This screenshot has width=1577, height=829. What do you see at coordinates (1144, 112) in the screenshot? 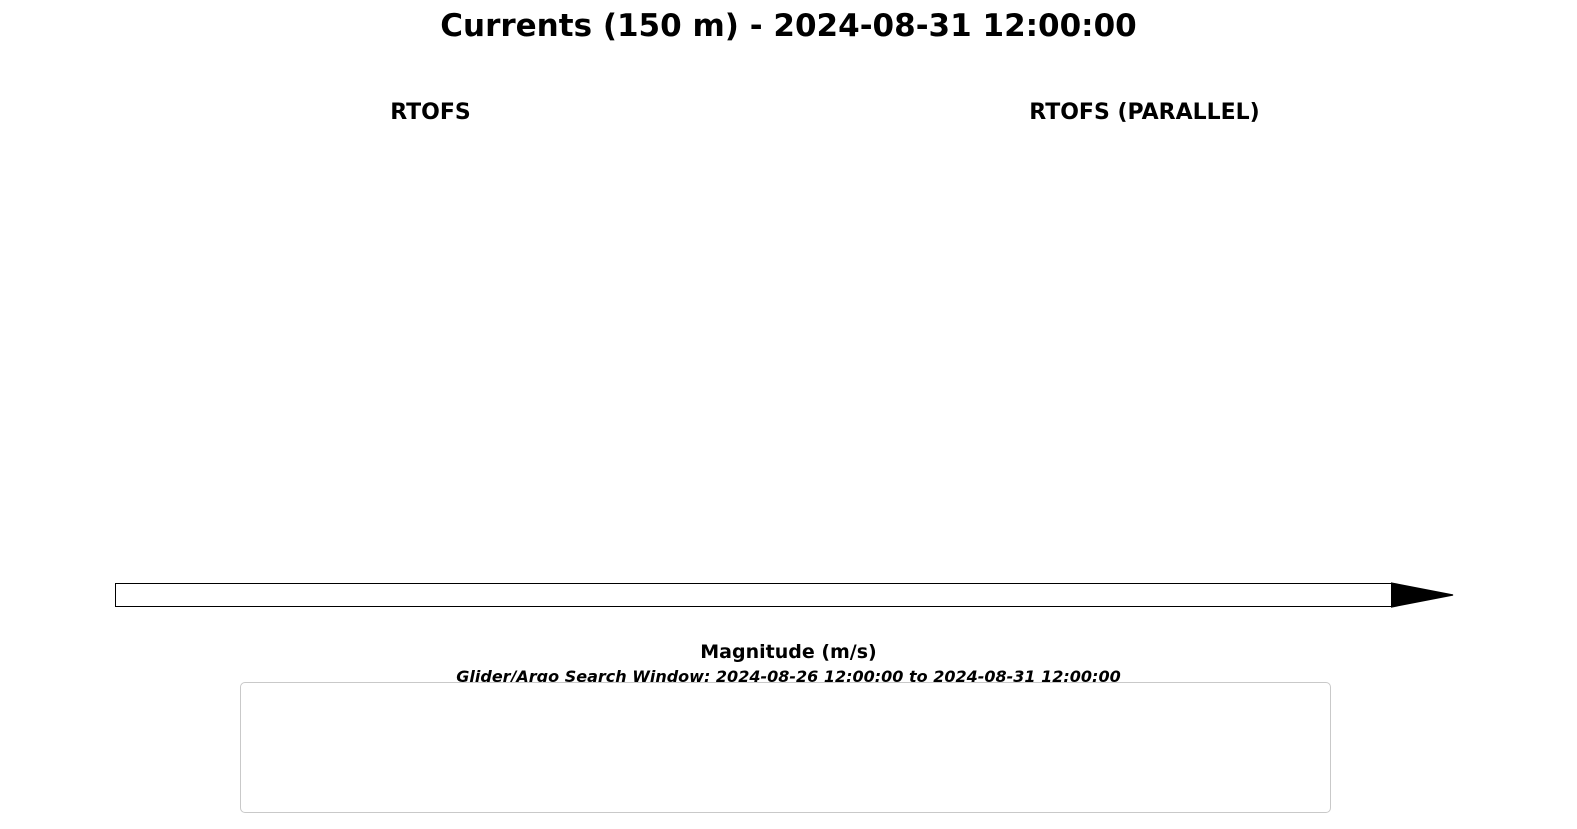
I see `panel-title-rtofs-parallel: RTOFS (PARALLEL)` at bounding box center [1144, 112].